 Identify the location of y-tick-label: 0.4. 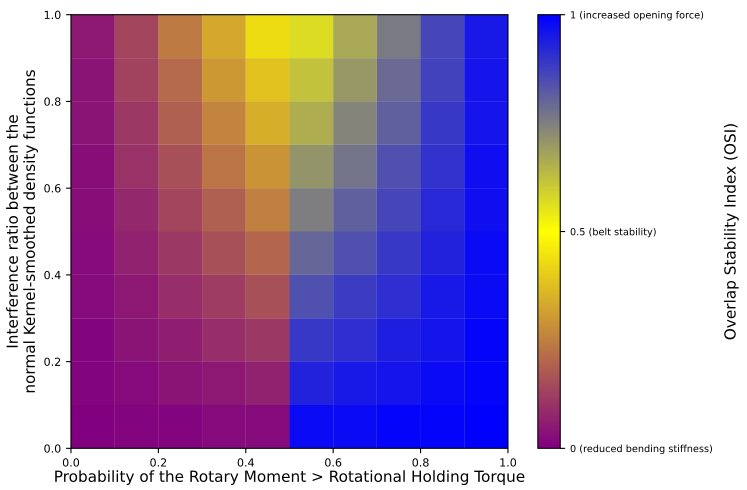
(52, 275).